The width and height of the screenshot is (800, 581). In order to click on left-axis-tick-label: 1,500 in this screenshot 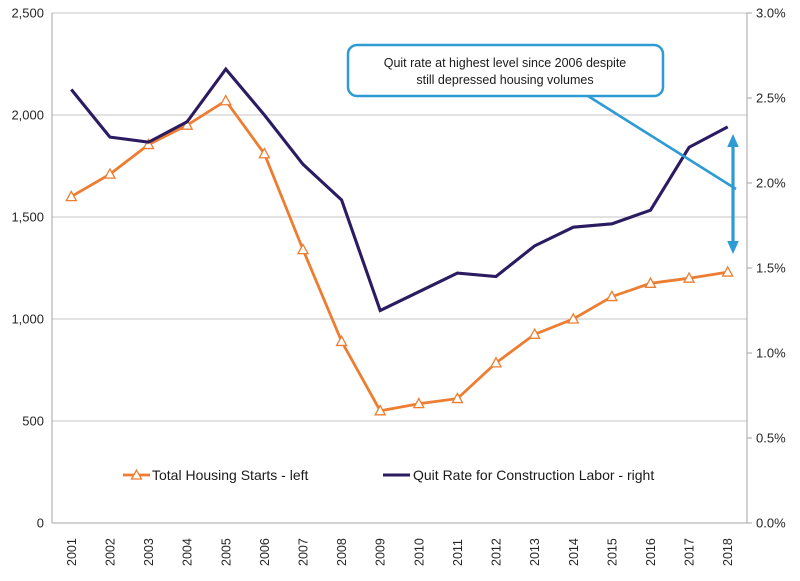, I will do `click(27, 217)`.